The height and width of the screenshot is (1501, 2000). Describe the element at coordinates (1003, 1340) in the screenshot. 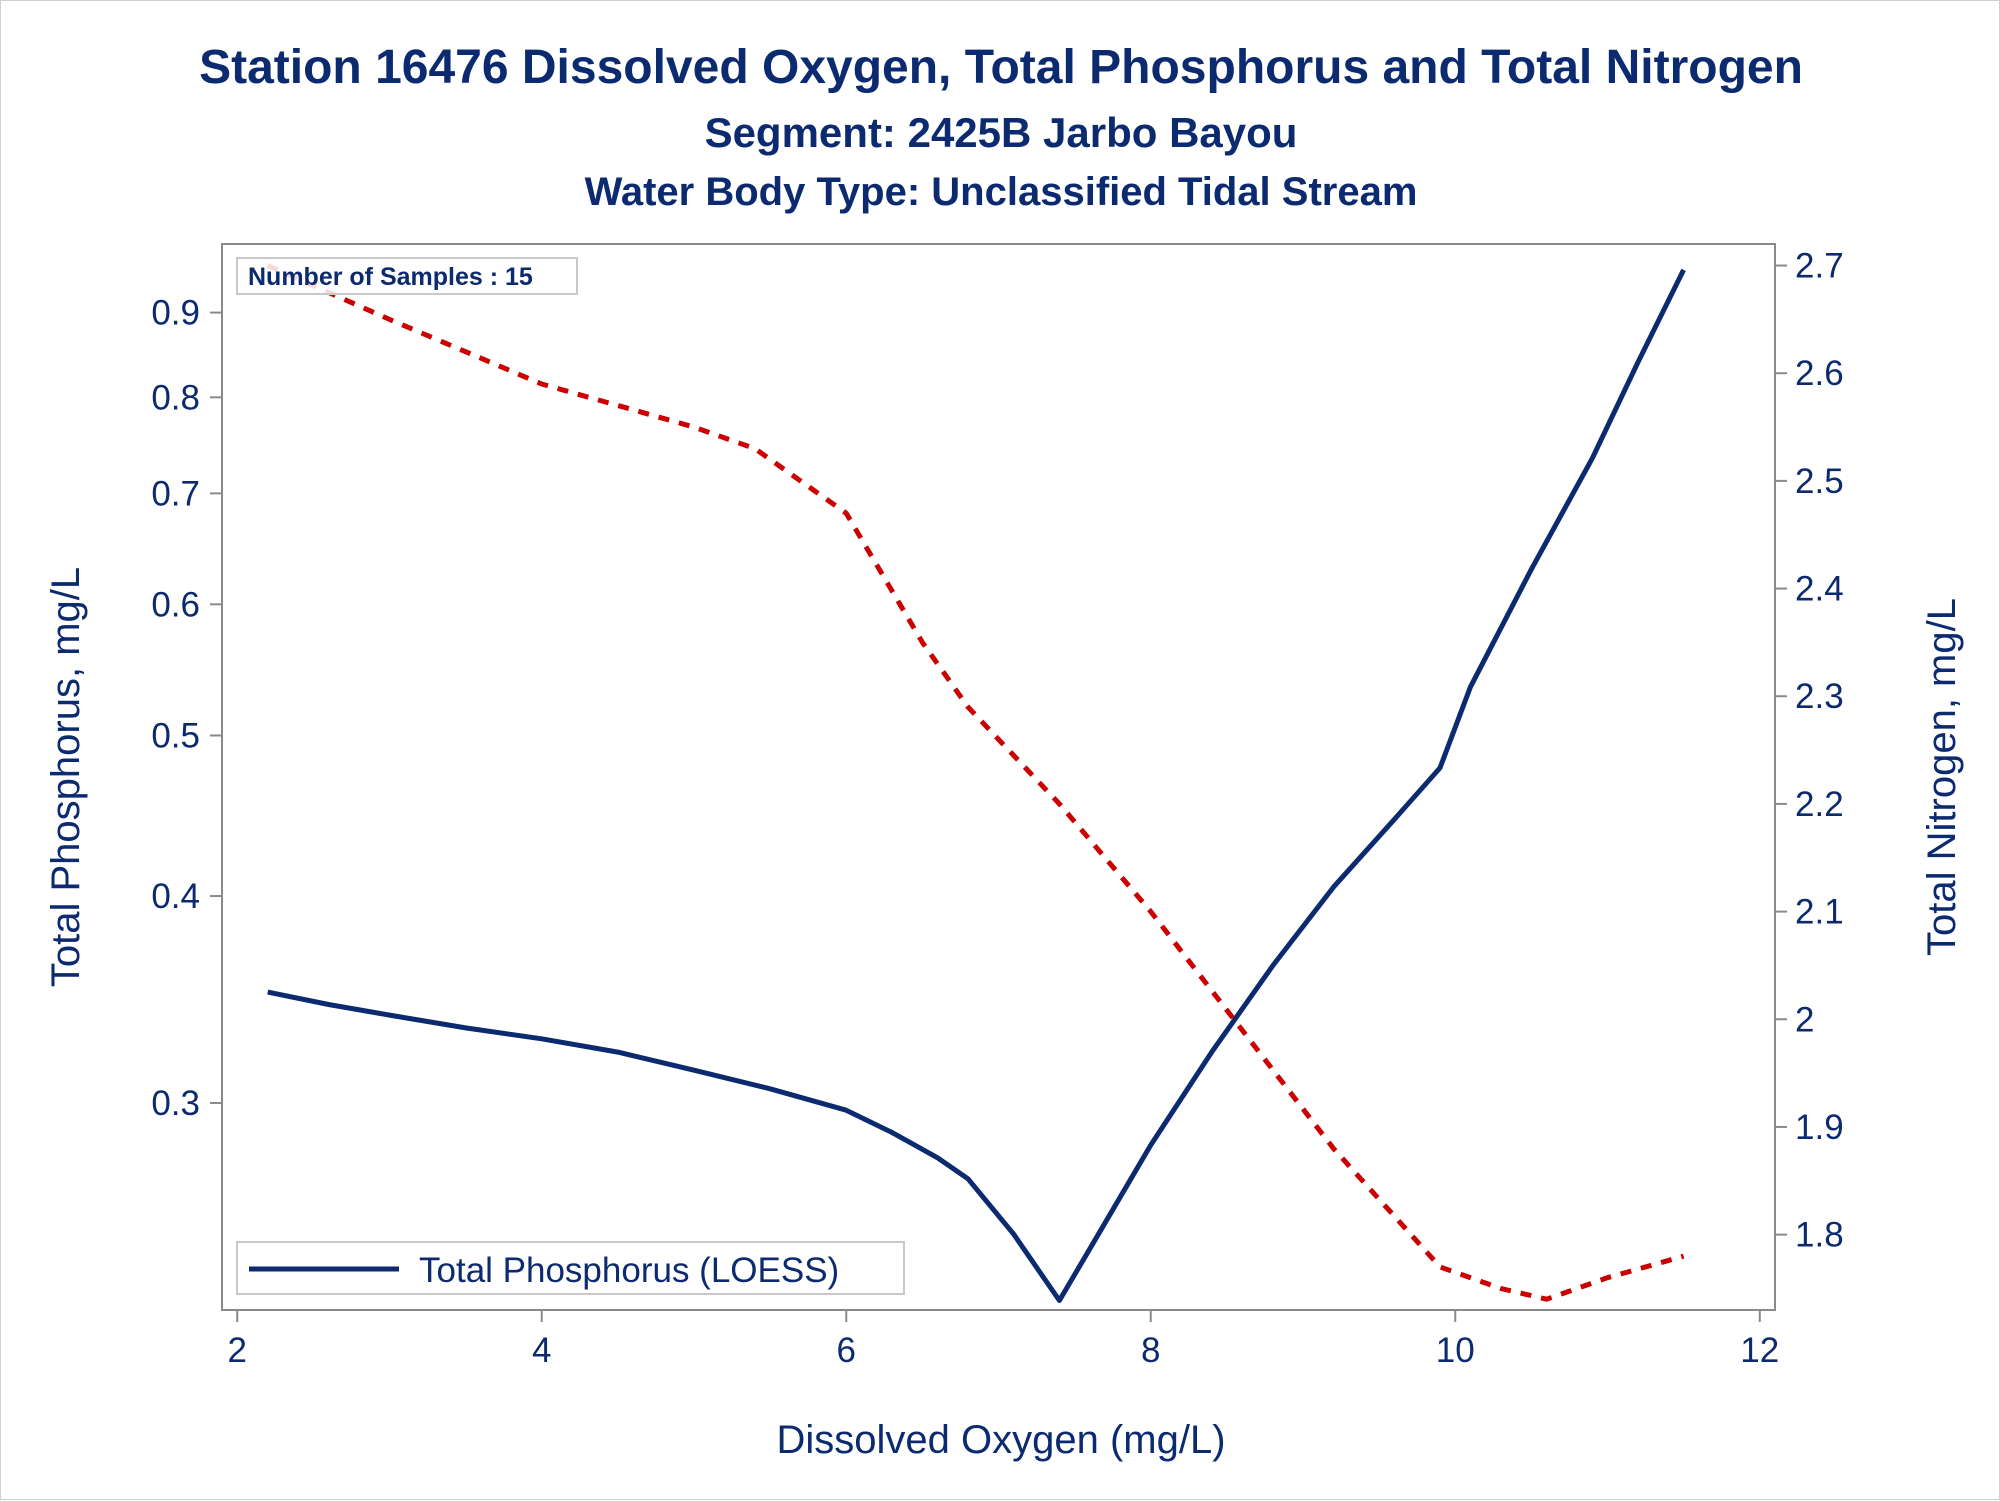

I see `x-axis: 2 4 6 8 10 12` at that location.